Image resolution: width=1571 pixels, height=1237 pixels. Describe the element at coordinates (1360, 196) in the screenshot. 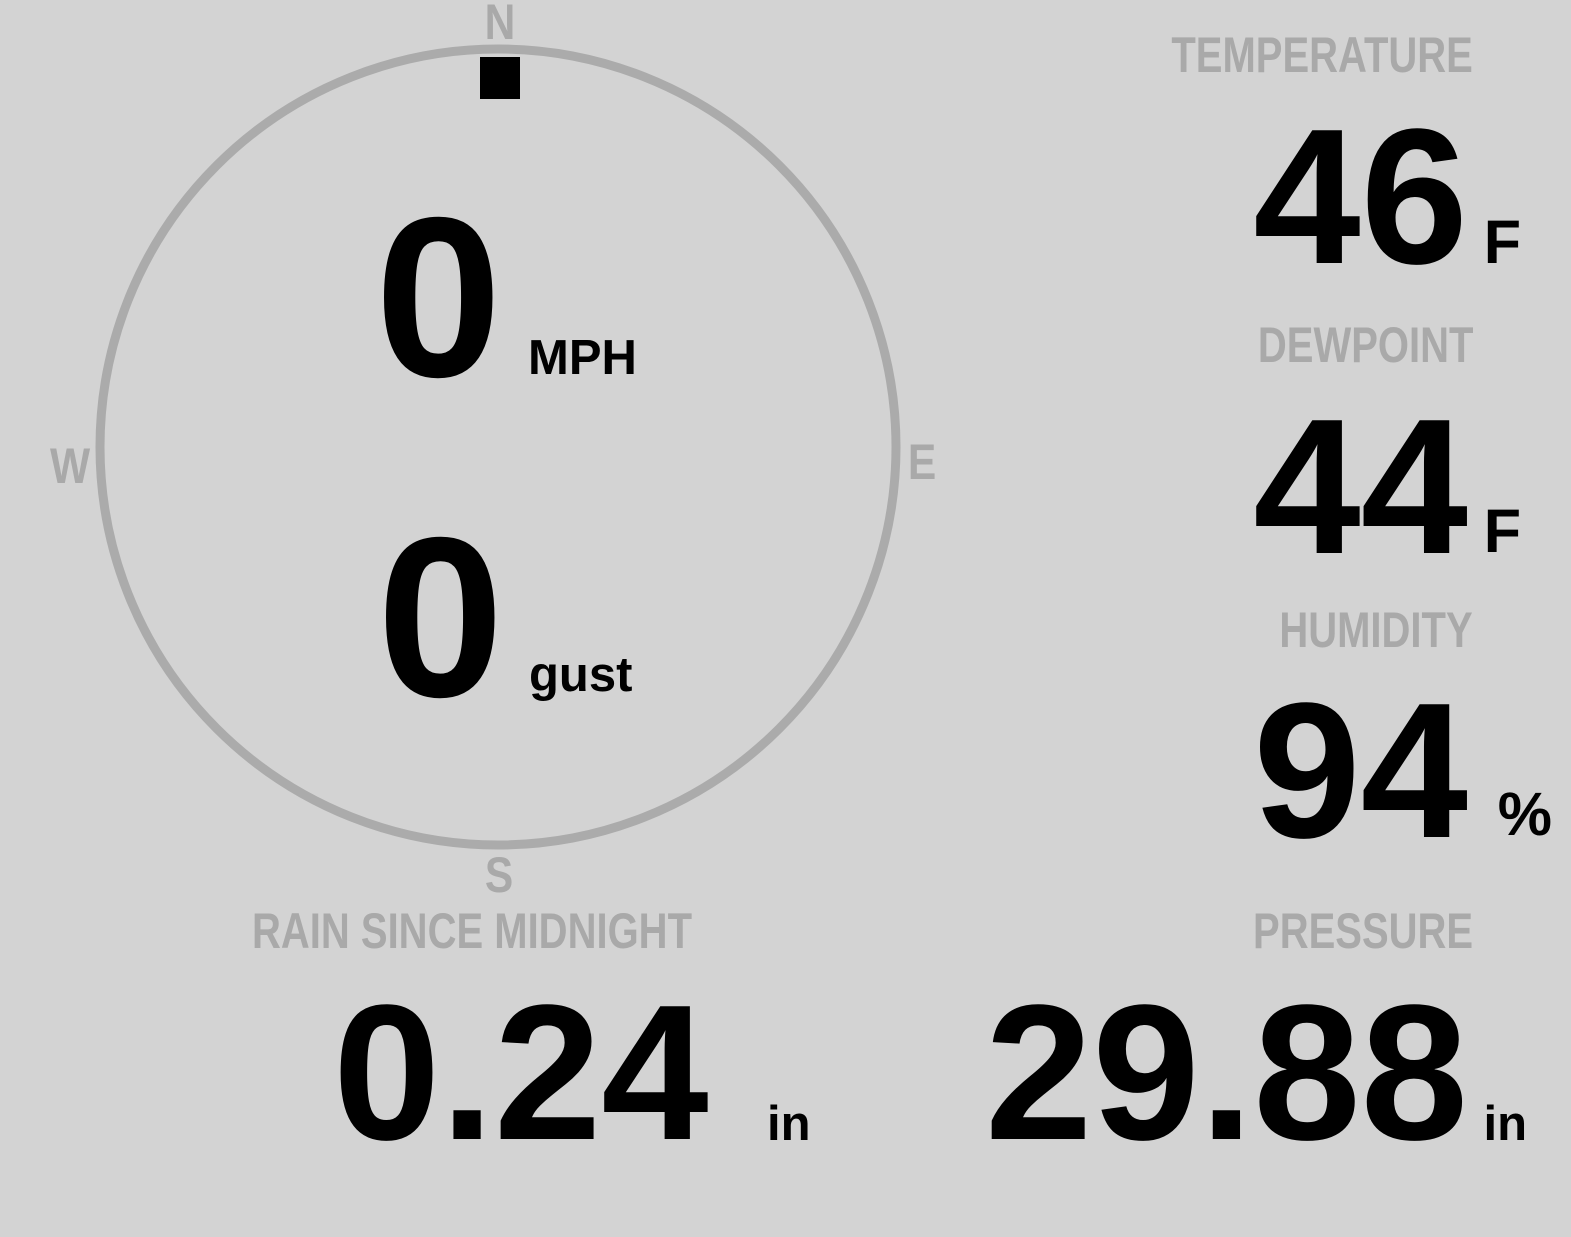

I see `temperature-value: 46` at that location.